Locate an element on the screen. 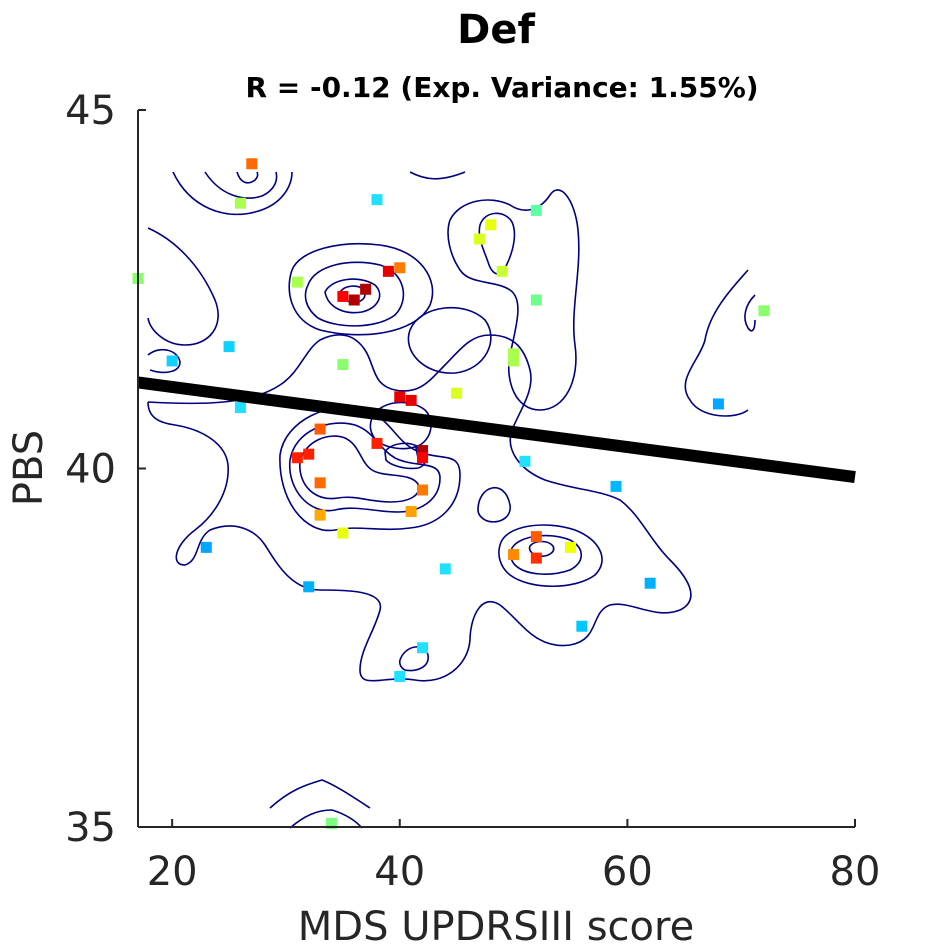 The width and height of the screenshot is (945, 950). y-ticks: 35 40 45 is located at coordinates (105, 469).